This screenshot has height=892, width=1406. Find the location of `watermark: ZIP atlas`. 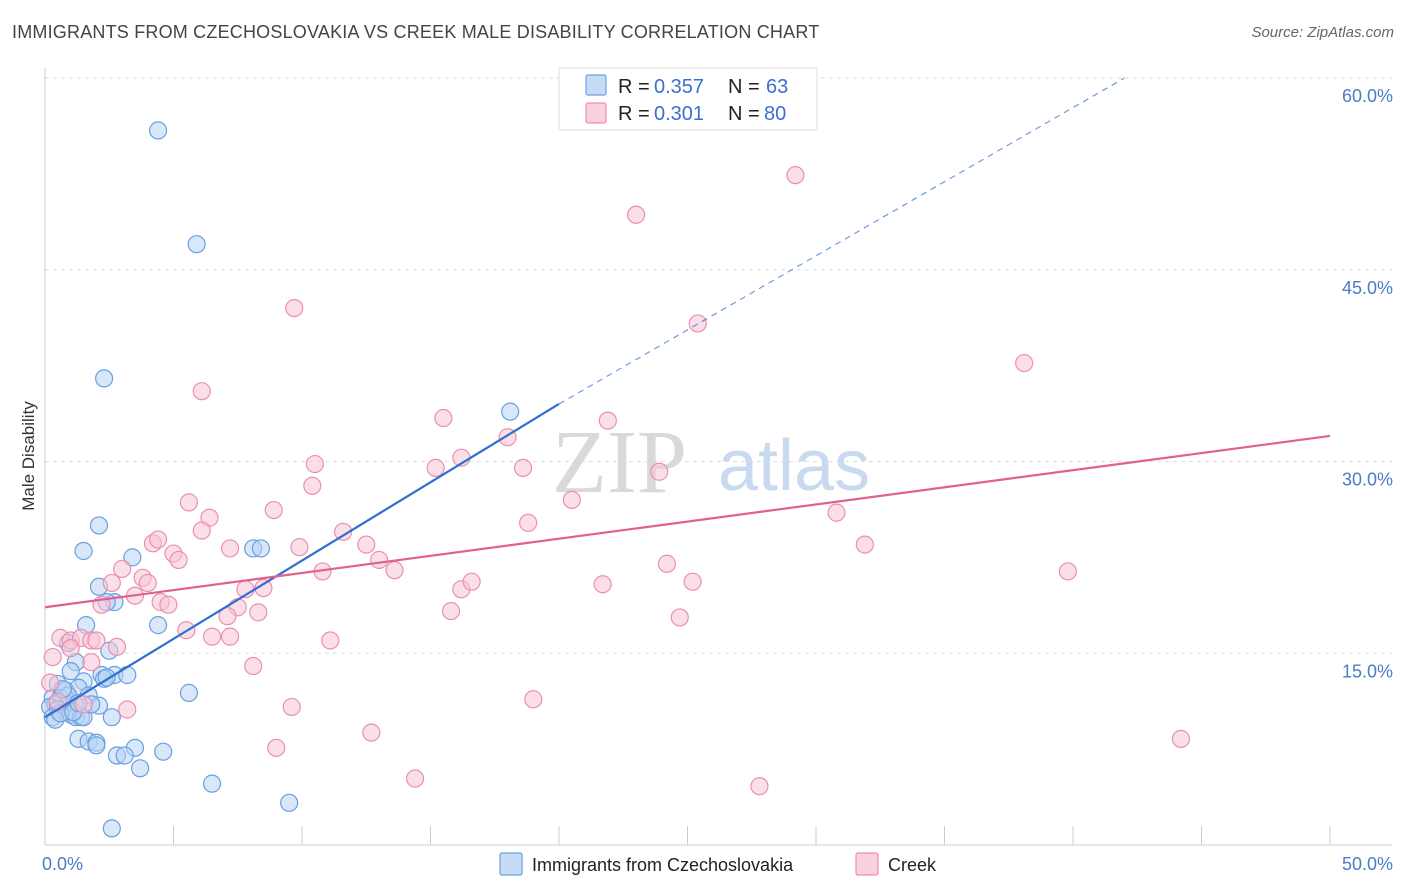

watermark: ZIP atlas is located at coordinates (711, 462).